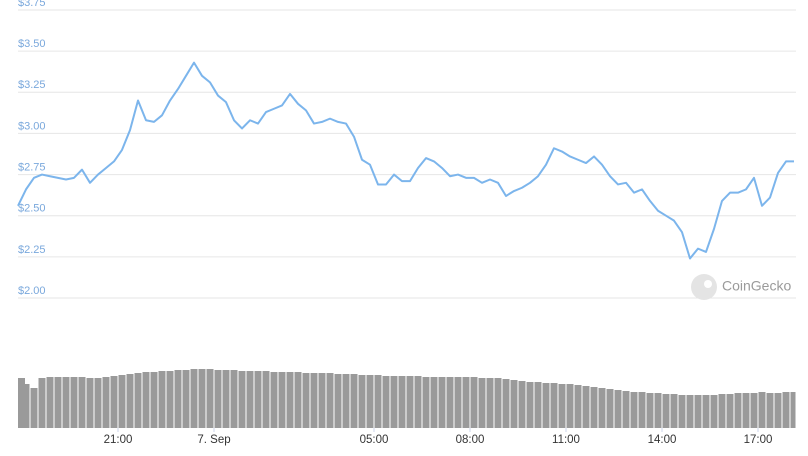  I want to click on x-tick-label: 11:00, so click(566, 440).